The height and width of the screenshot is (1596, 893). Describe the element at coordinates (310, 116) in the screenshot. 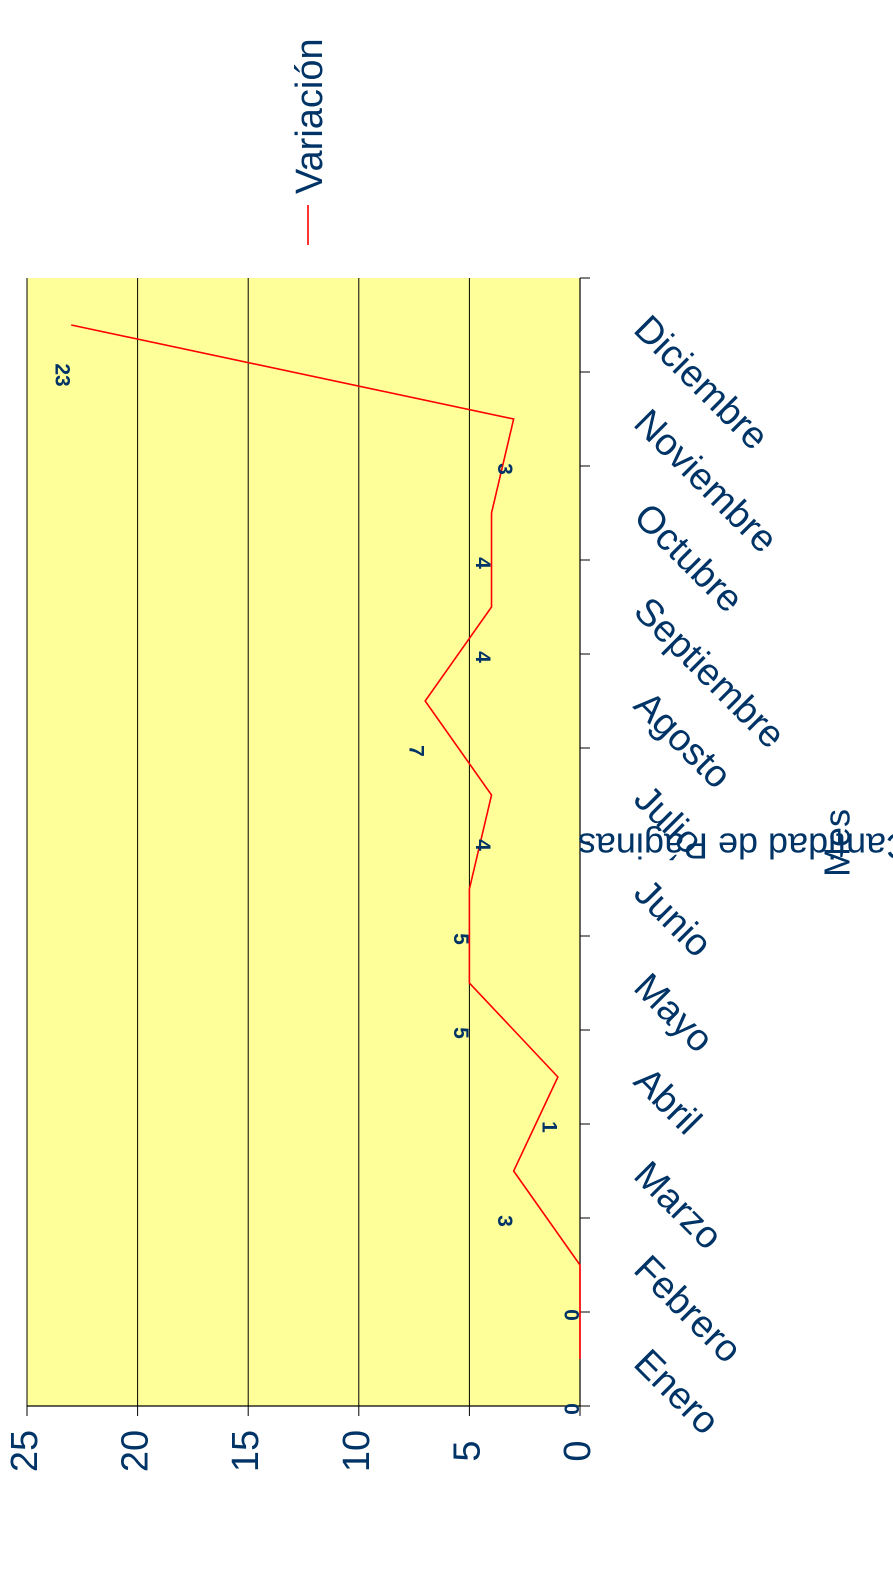

I see `legend-label: Variación` at that location.